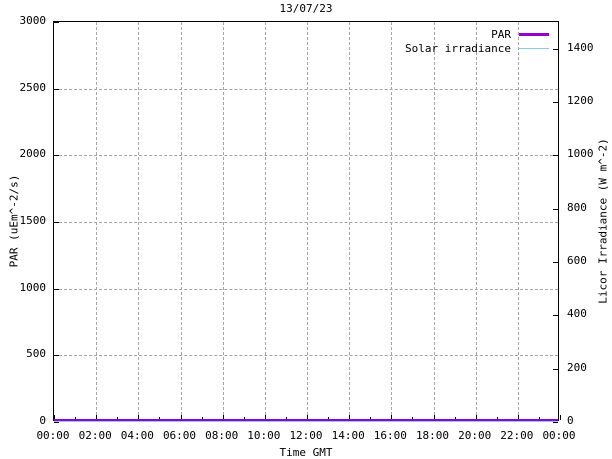  Describe the element at coordinates (222, 435) in the screenshot. I see `x-tick-label: 08:00` at that location.